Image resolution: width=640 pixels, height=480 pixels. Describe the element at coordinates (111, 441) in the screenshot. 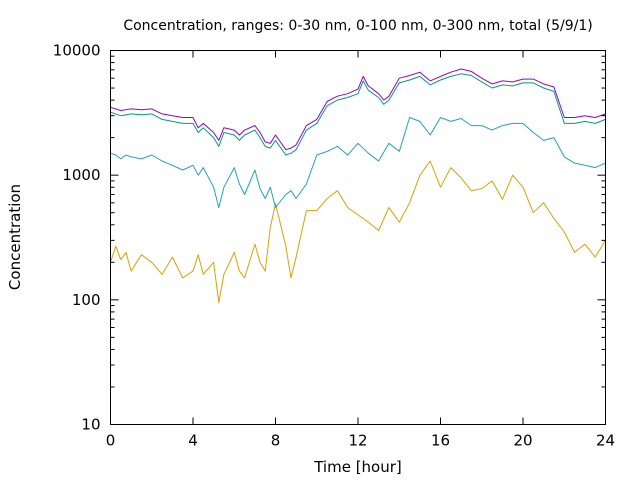

I see `x-tick-label: 0` at that location.